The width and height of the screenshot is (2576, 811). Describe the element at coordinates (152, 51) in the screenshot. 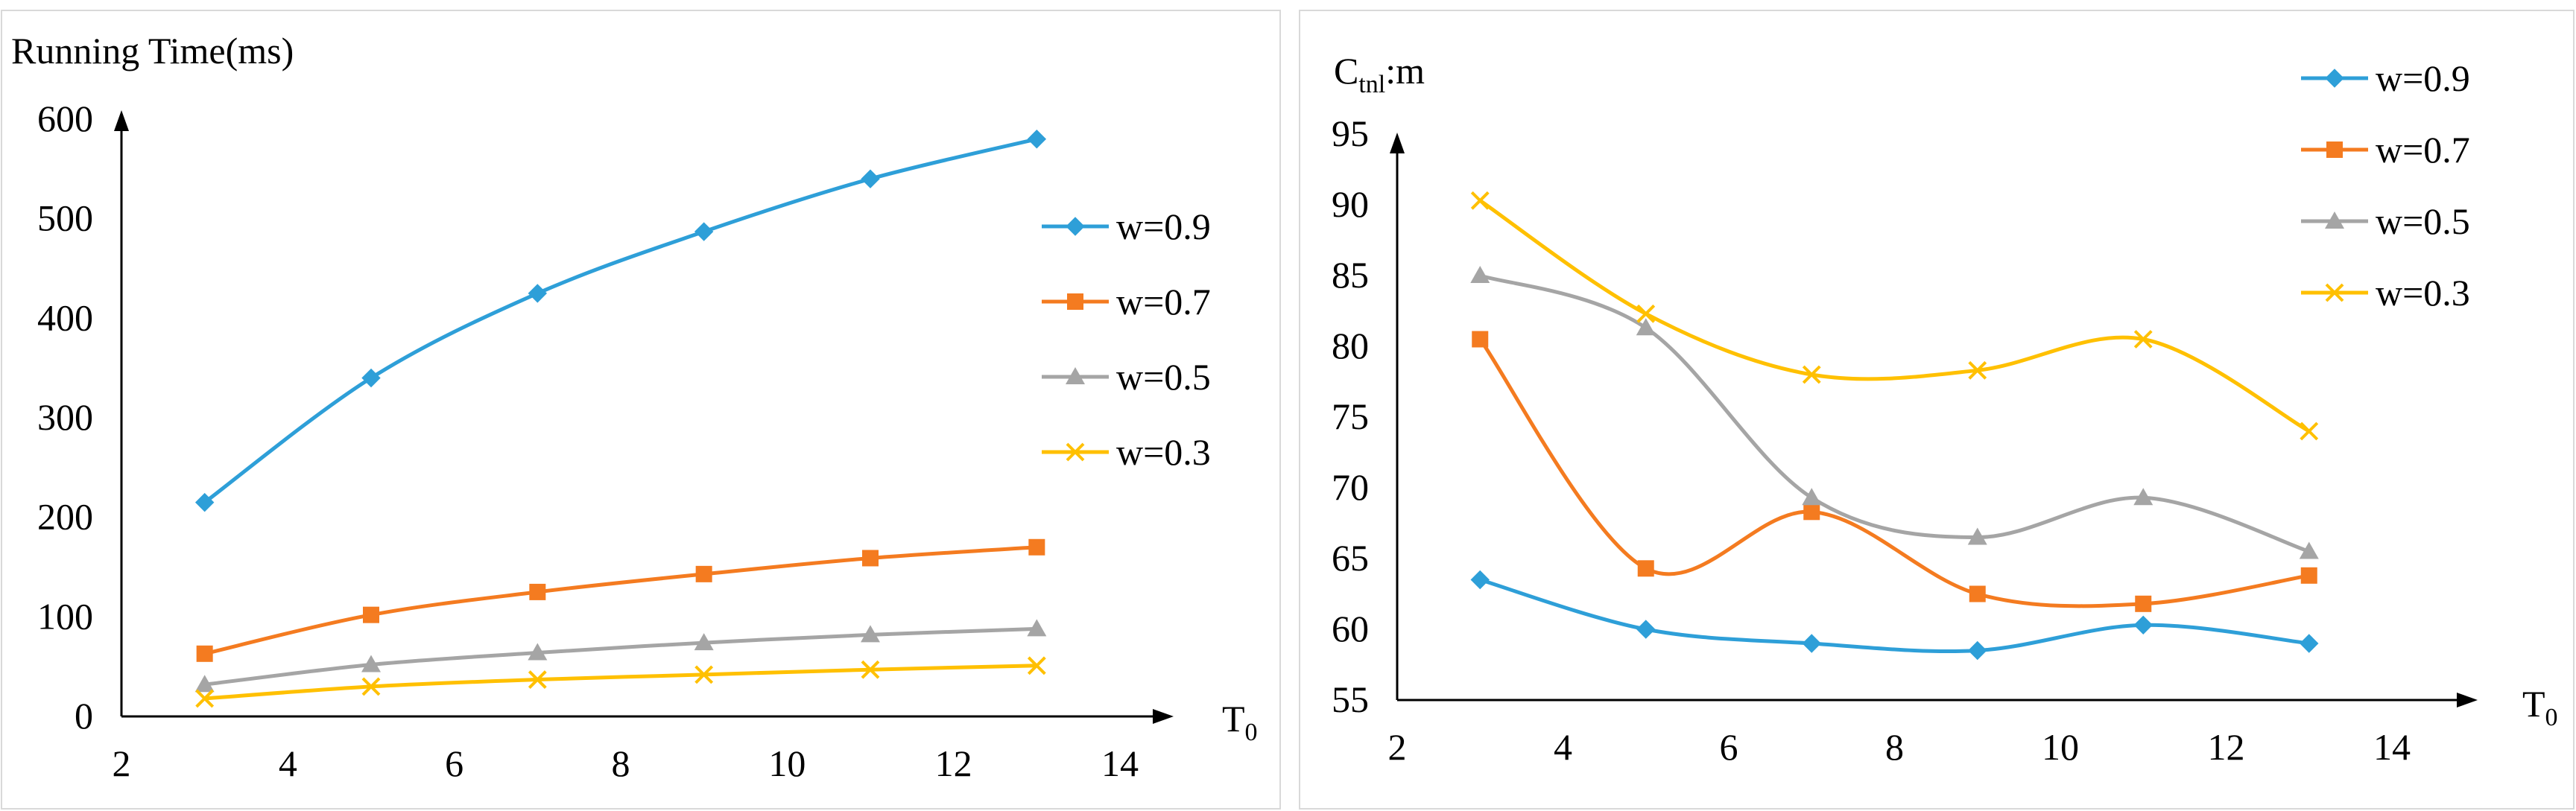

I see `y-axis-title: Running Time(ms)` at that location.